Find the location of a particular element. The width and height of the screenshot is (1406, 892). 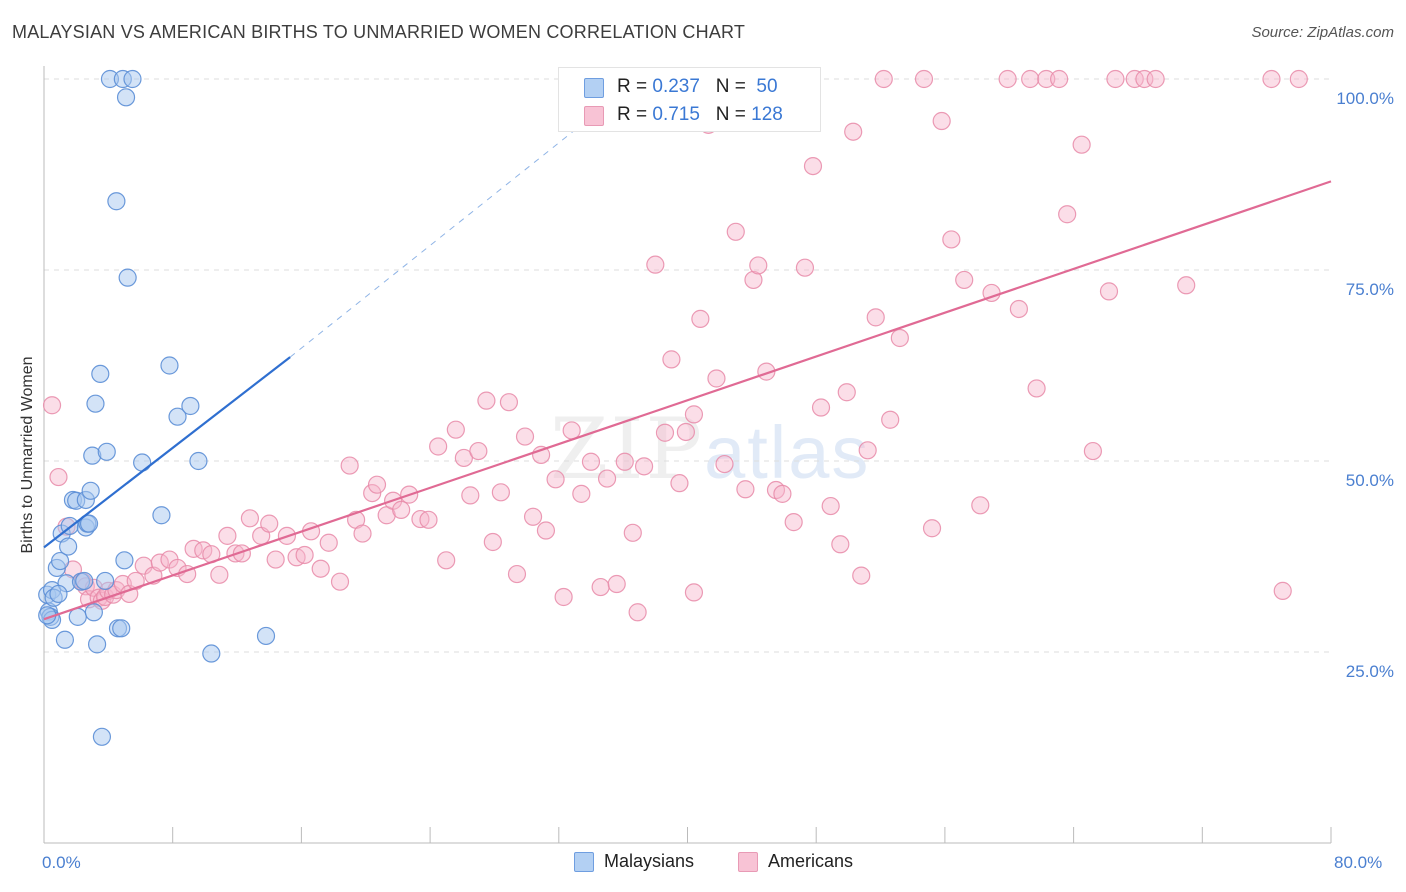

watermark: ZIPatlas is located at coordinates (710, 449).